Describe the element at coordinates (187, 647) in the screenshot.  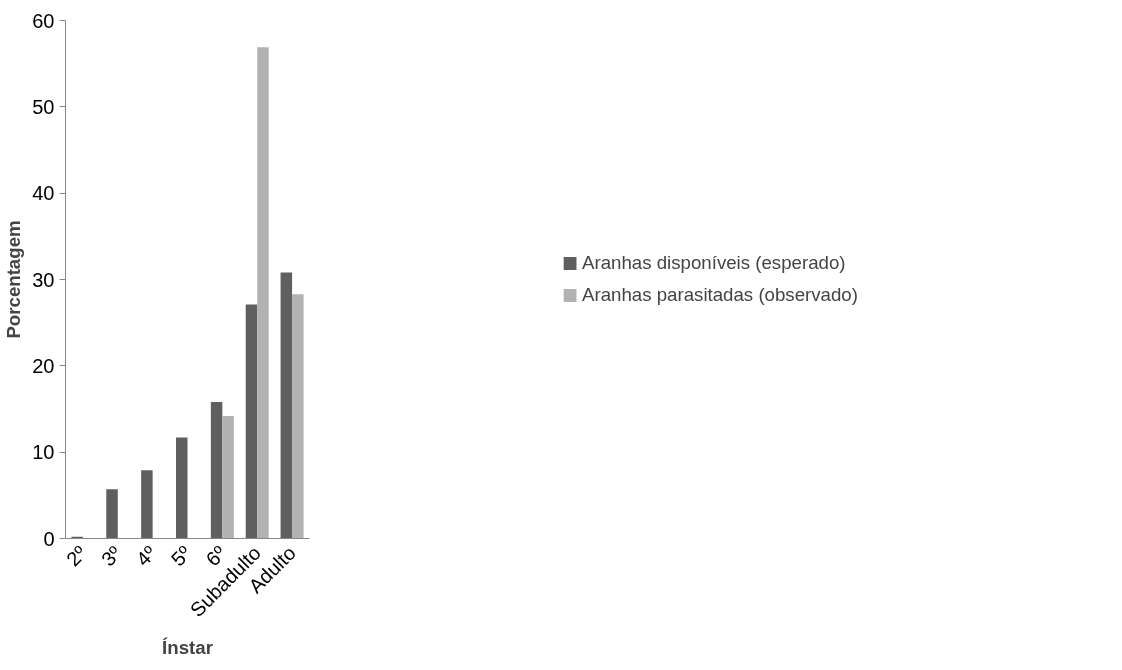
I see `x-axis-title: Ínstar` at that location.